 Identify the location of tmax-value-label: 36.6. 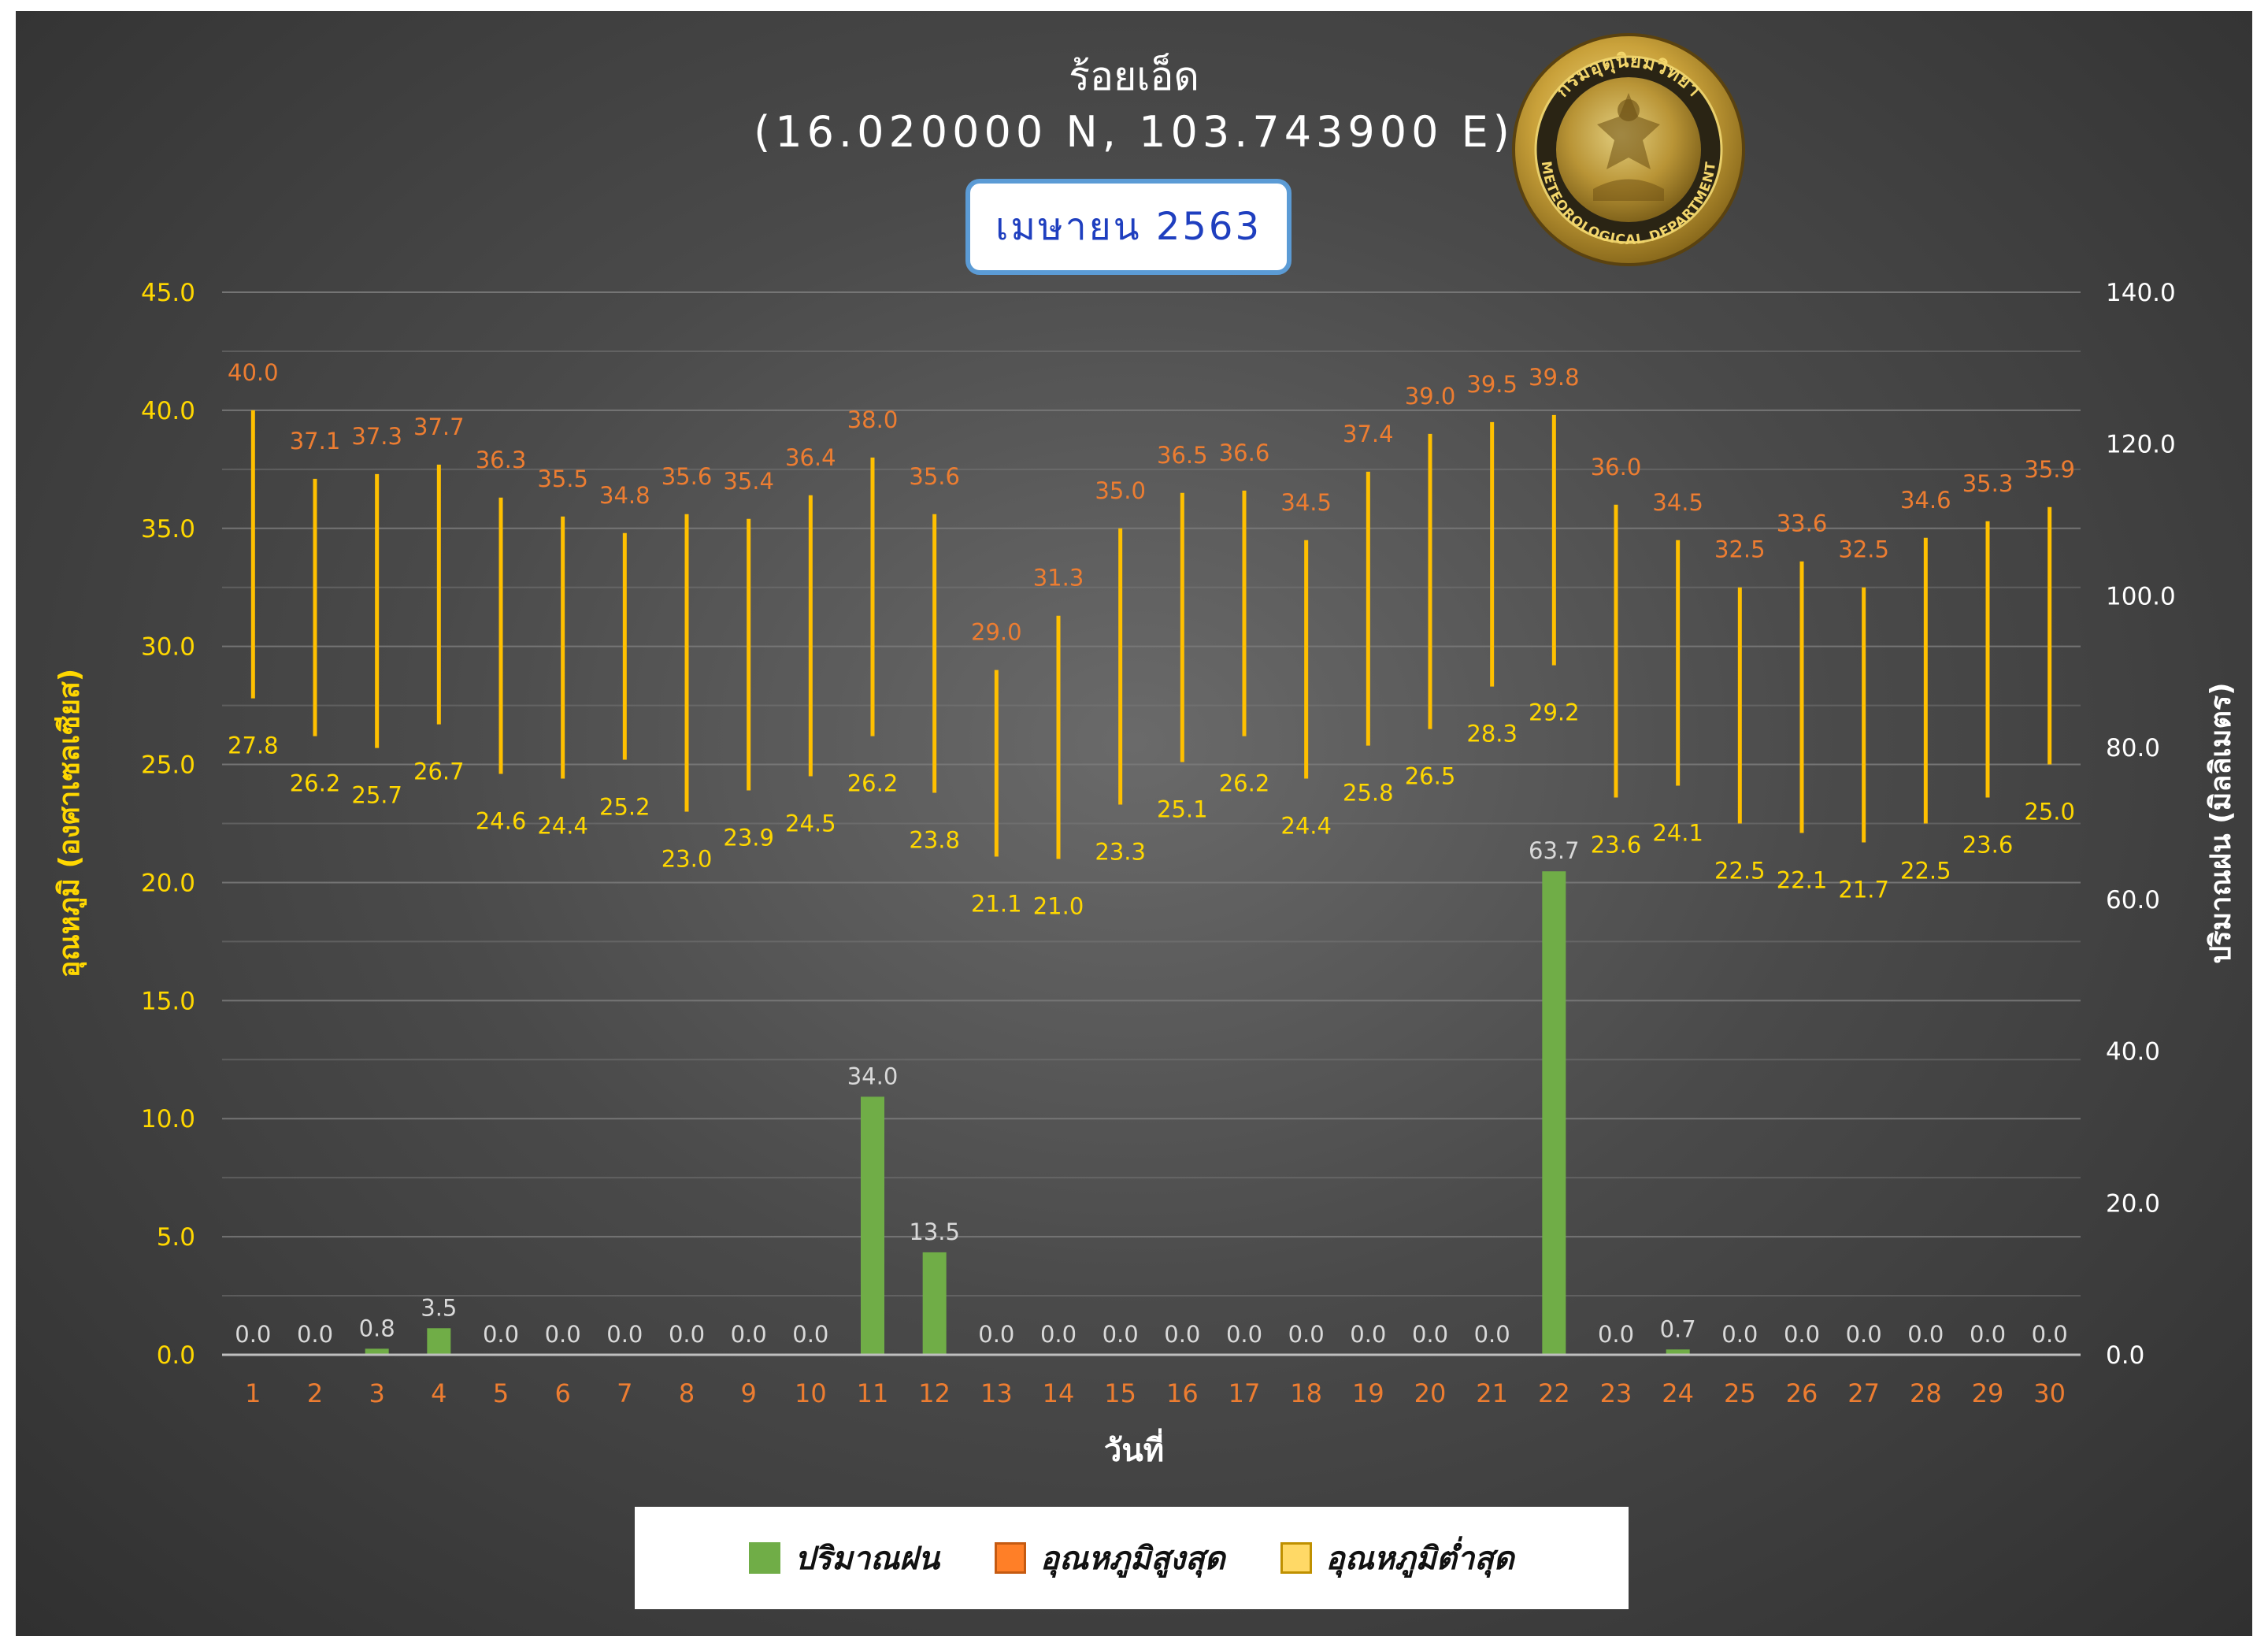
(1244, 453).